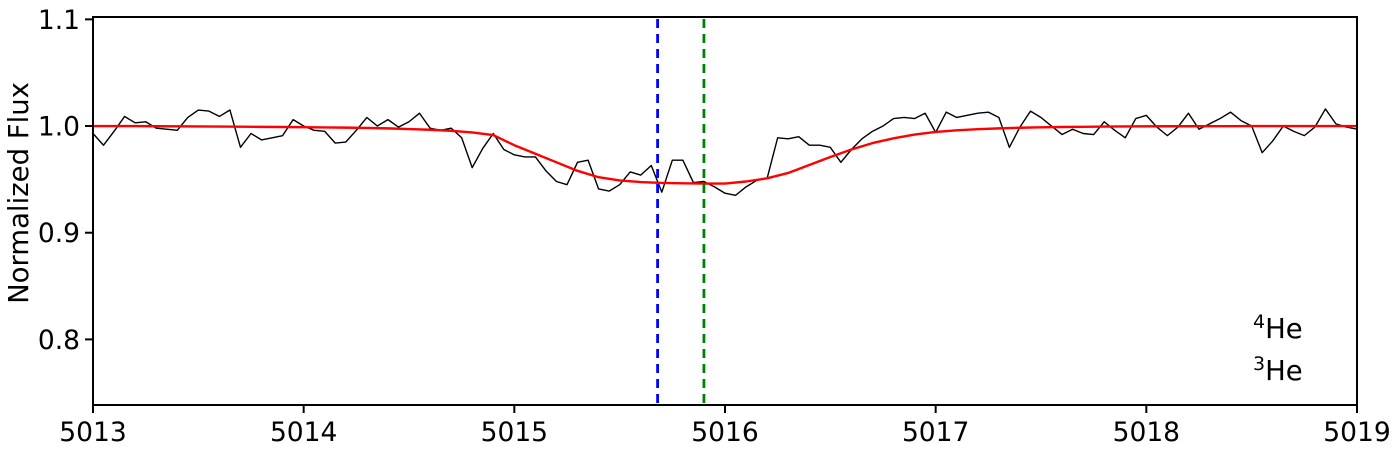 The image size is (1400, 450). I want to click on model-fit-line, so click(725, 154).